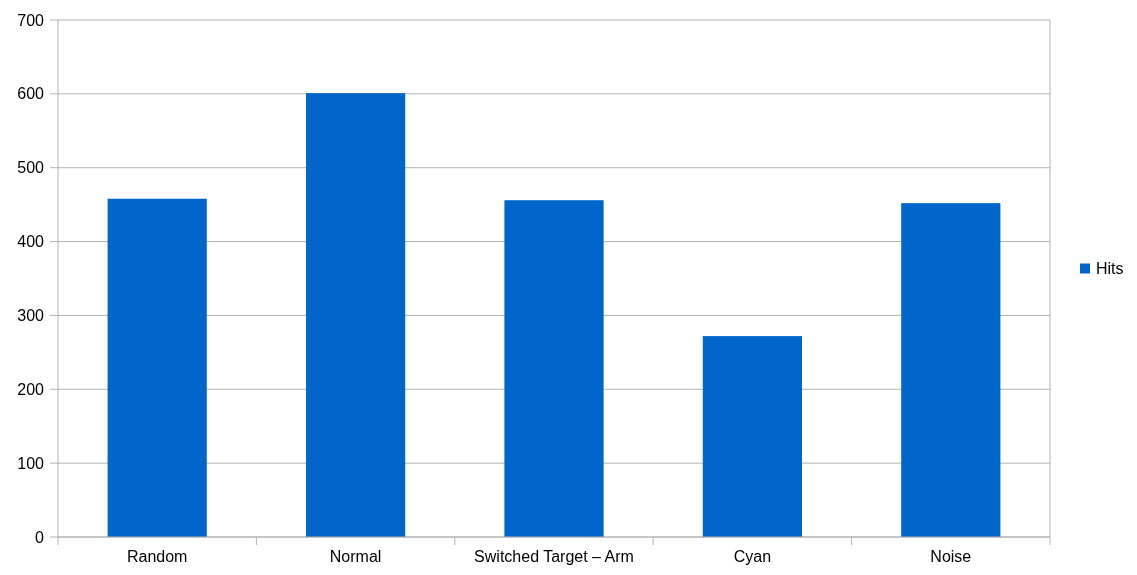 The height and width of the screenshot is (575, 1137). What do you see at coordinates (31, 20) in the screenshot?
I see `y-tick-label: 700` at bounding box center [31, 20].